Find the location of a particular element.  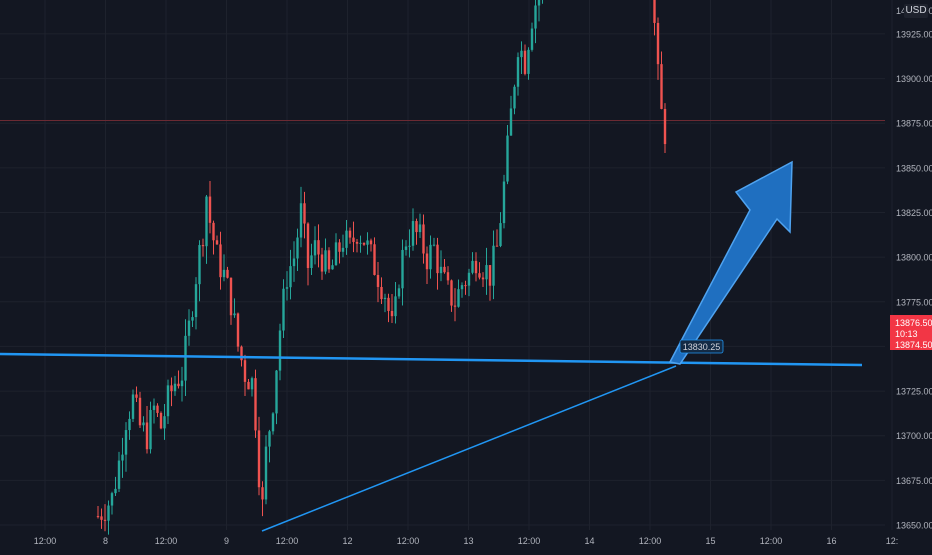

up-arrow-icon is located at coordinates (730, 262).